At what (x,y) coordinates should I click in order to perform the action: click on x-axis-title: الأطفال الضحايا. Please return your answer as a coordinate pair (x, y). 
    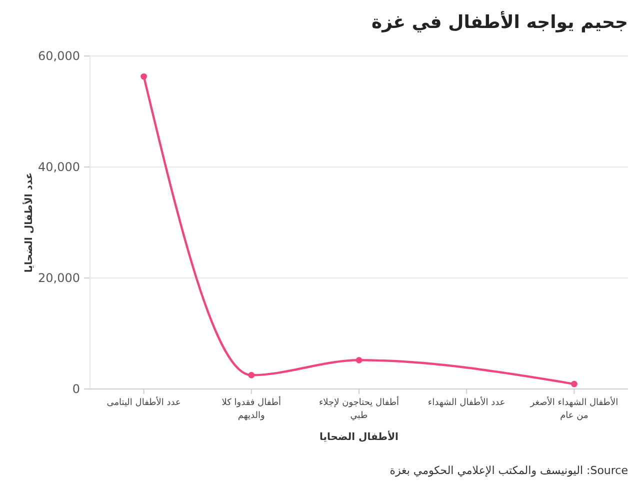
    Looking at the image, I should click on (359, 436).